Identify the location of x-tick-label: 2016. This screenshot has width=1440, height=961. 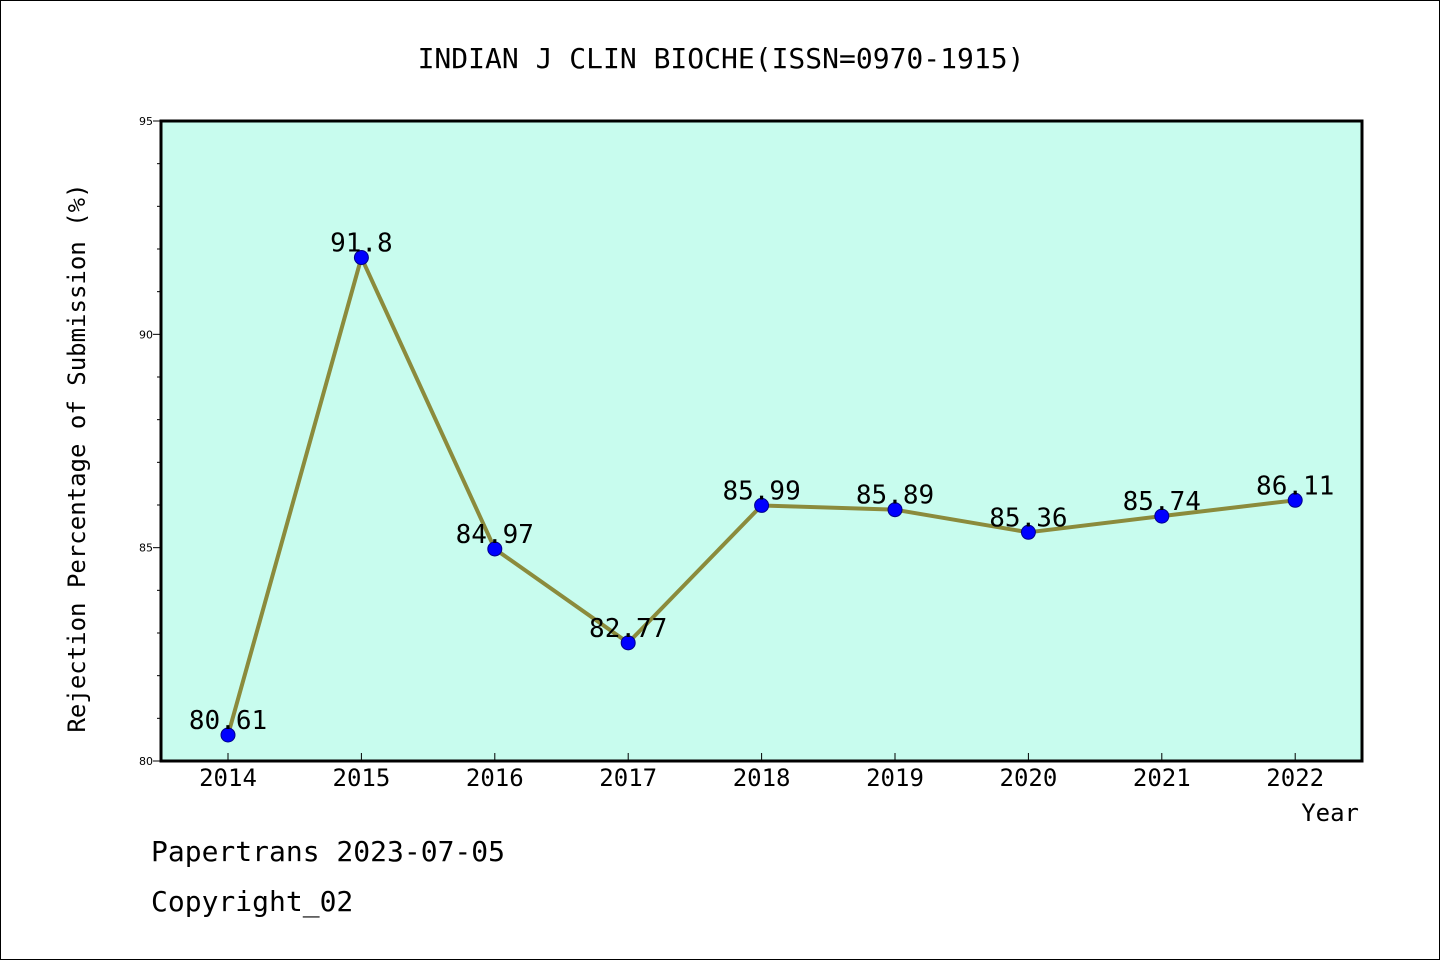
(495, 778).